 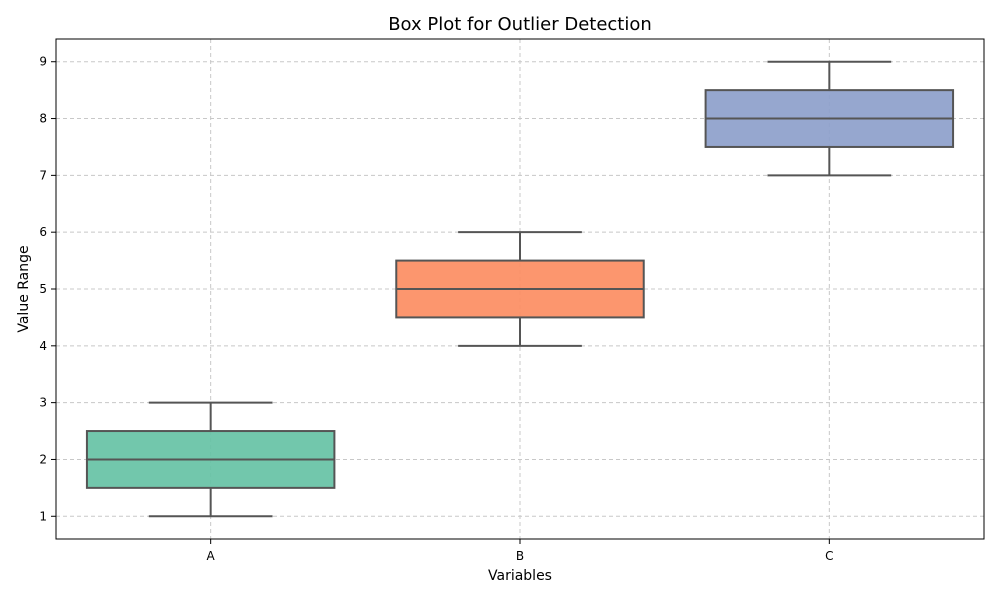 I want to click on y-tick-label: 6, so click(x=43, y=232).